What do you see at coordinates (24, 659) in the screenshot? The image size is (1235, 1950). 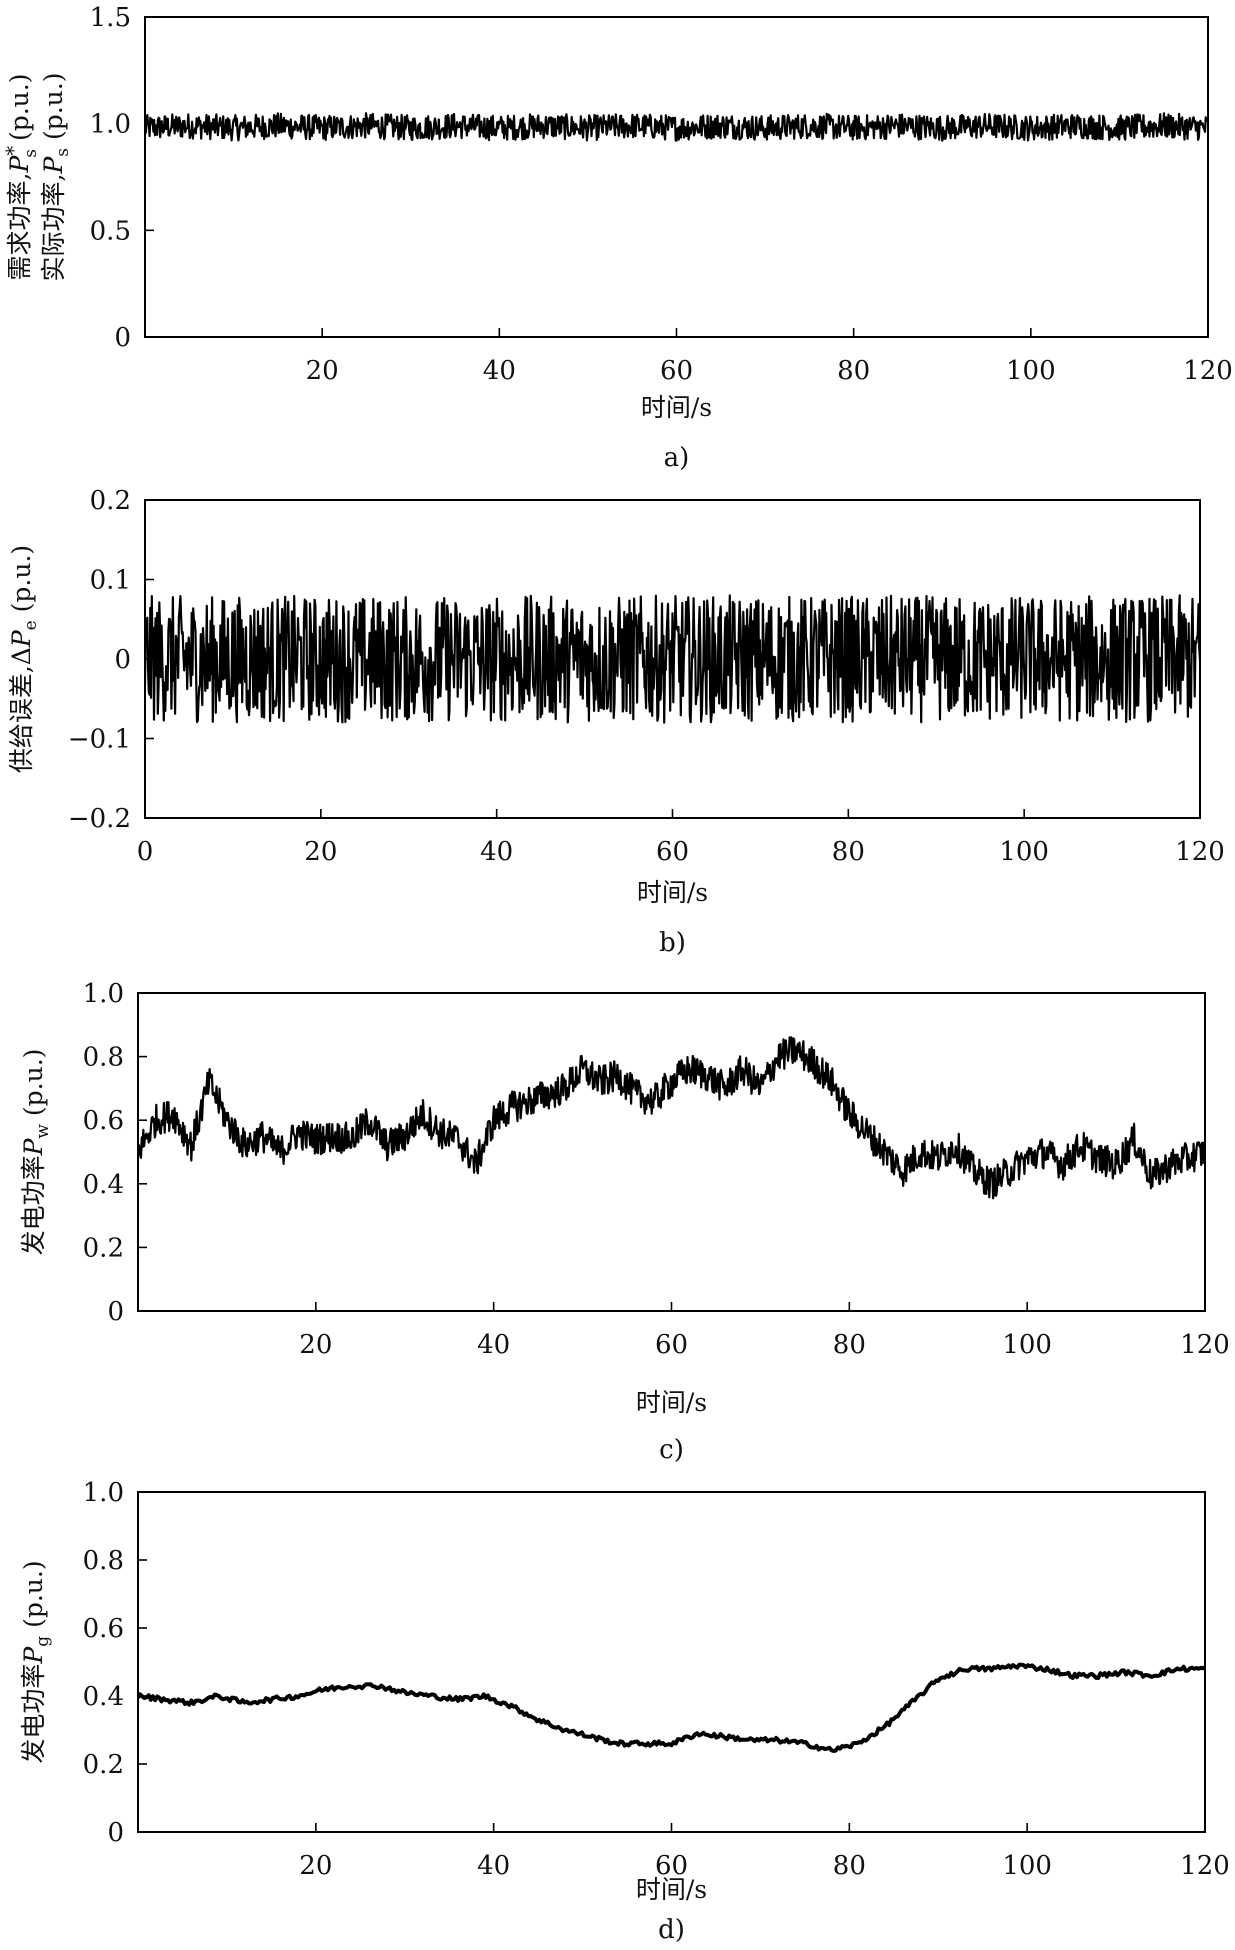 I see `y-axis-label: 供给误差,ΔPe (p.u.)` at bounding box center [24, 659].